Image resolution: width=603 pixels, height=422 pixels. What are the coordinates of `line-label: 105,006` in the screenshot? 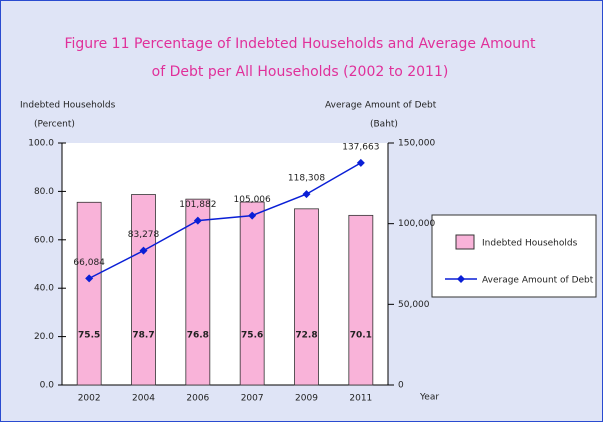 It's located at (252, 200).